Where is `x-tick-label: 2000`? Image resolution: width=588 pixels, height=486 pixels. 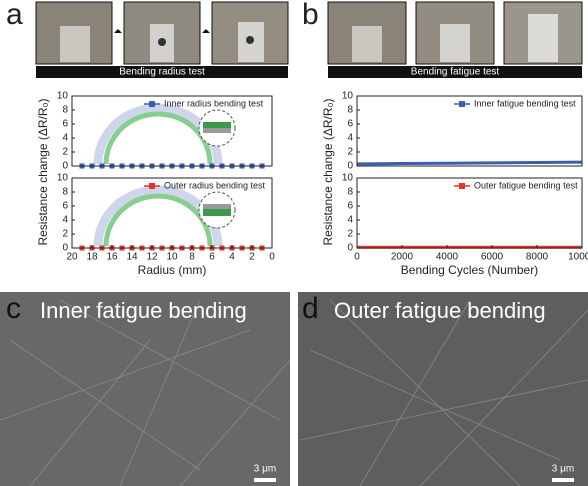
x-tick-label: 2000 is located at coordinates (402, 257).